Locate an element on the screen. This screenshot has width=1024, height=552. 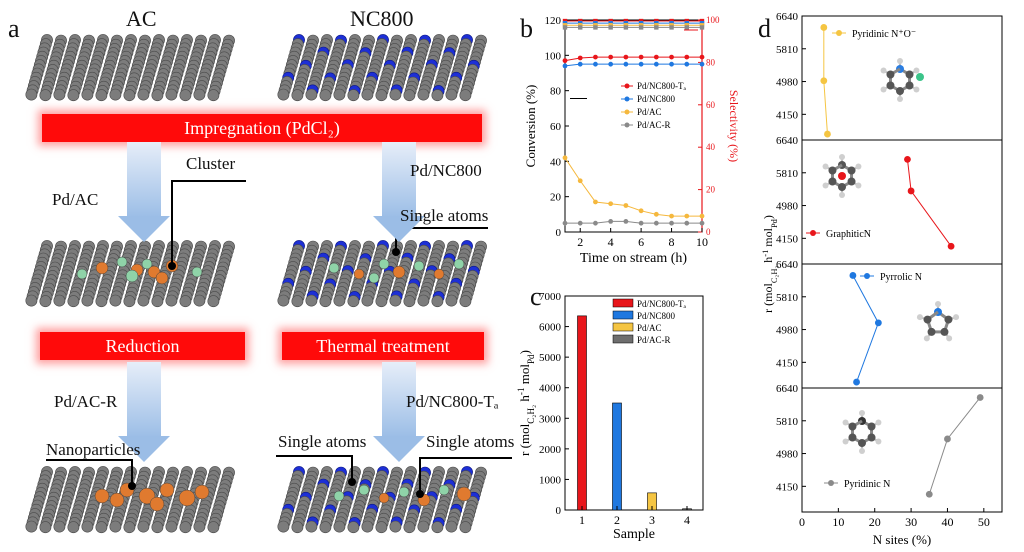
x-tick-label: 30 is located at coordinates (911, 522).